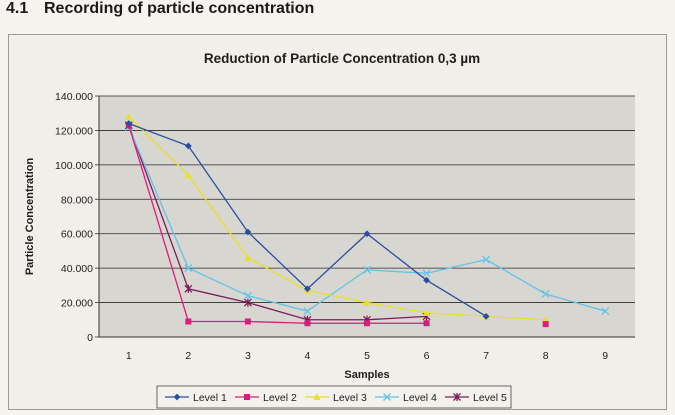  Describe the element at coordinates (188, 356) in the screenshot. I see `x-tick-label: 2` at that location.